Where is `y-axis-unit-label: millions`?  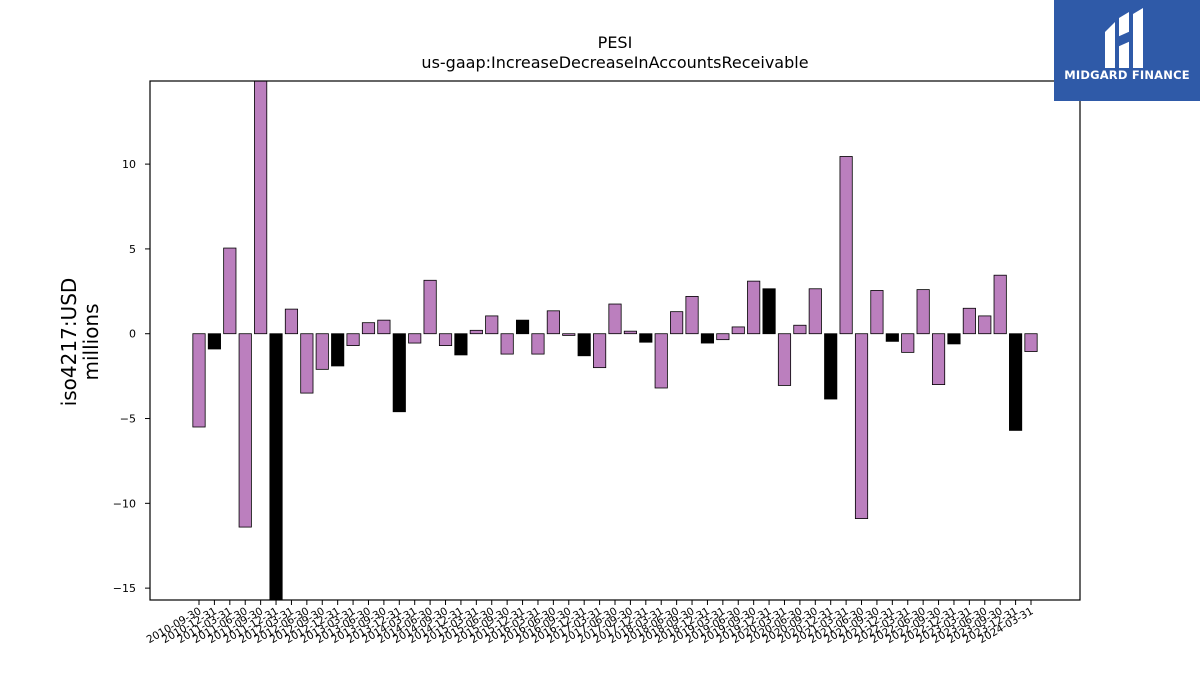
y-axis-unit-label: millions is located at coordinates (91, 341).